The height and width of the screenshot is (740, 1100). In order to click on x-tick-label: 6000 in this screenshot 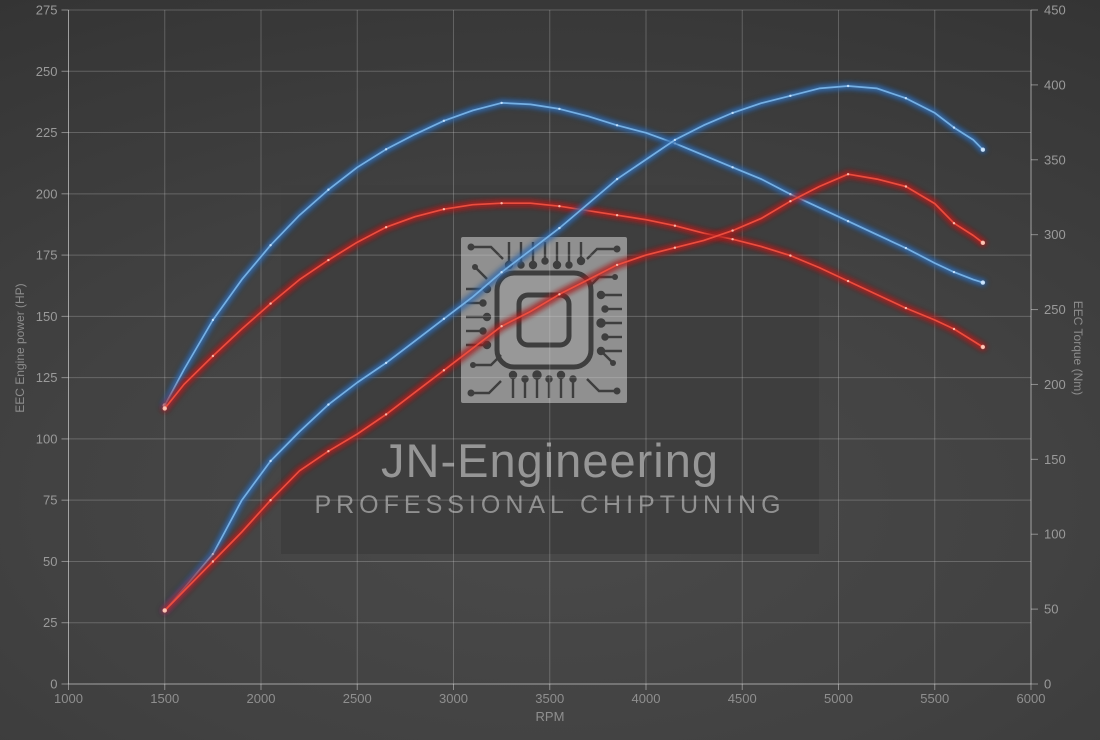, I will do `click(1031, 698)`.